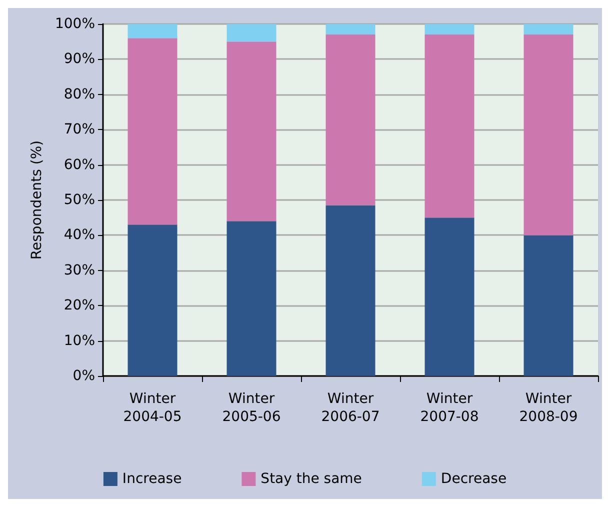 Image resolution: width=610 pixels, height=507 pixels. What do you see at coordinates (548, 408) in the screenshot?
I see `x-tick-label: Winter 2008-09` at bounding box center [548, 408].